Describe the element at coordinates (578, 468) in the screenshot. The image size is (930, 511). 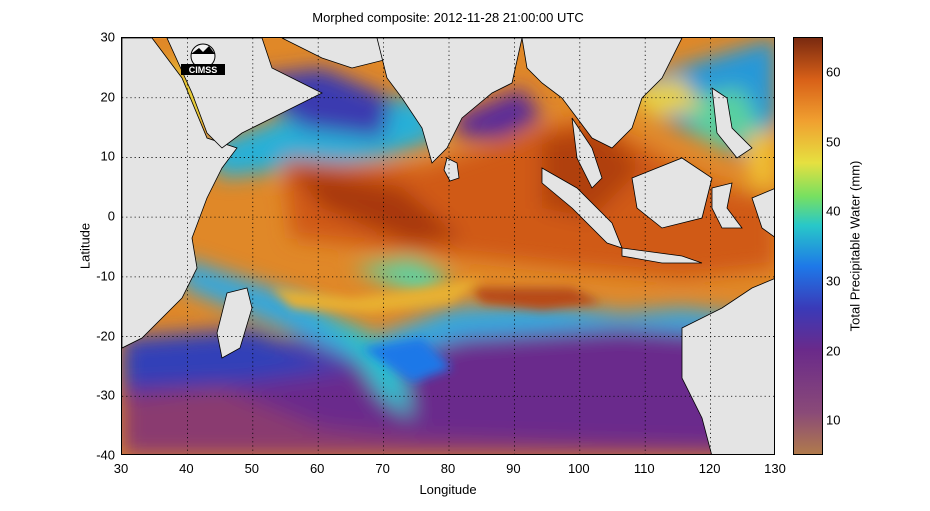
I see `x-tick-label: 100` at that location.